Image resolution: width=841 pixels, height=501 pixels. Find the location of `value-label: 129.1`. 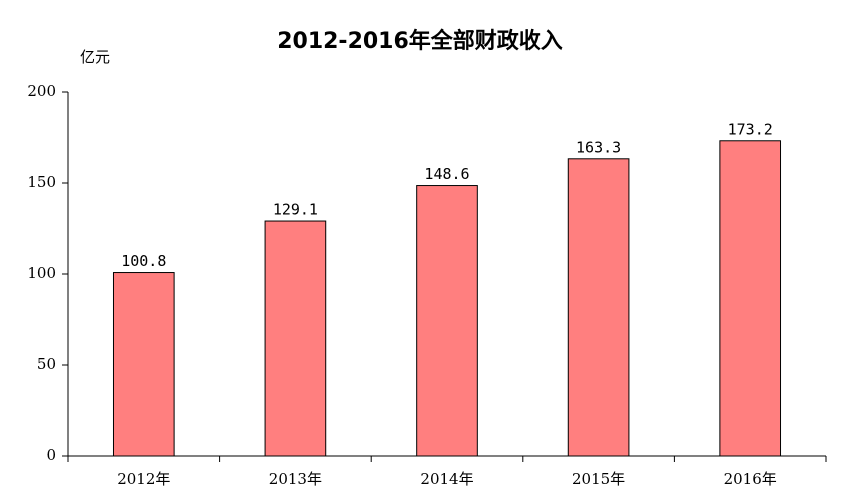

value-label: 129.1 is located at coordinates (295, 210).